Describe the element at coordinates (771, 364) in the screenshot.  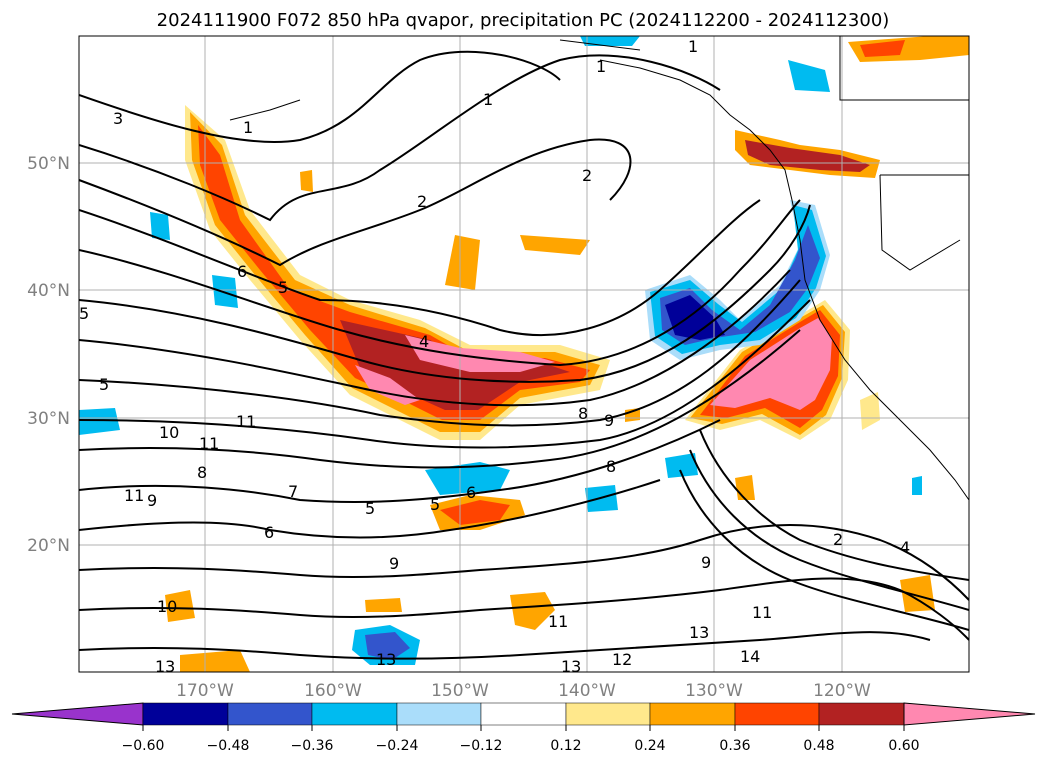
I see `coast-rain-pink` at that location.